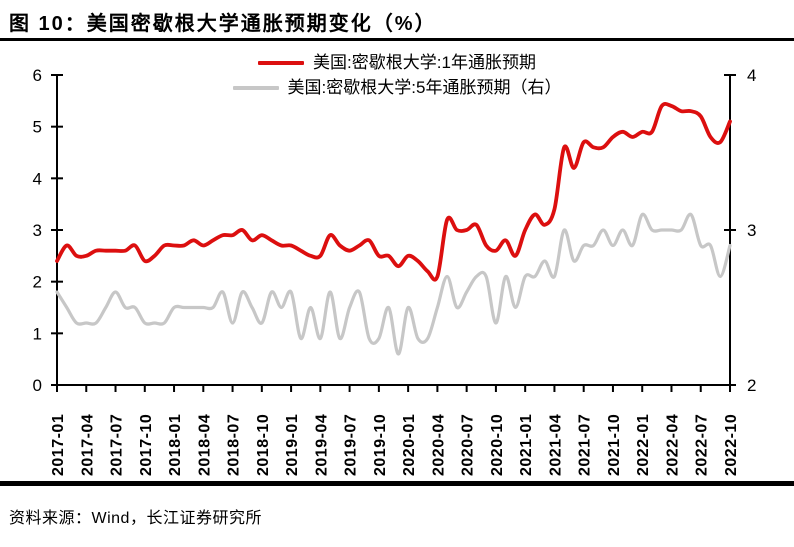 This screenshot has height=547, width=794. What do you see at coordinates (58, 445) in the screenshot?
I see `x-axis-tick-label: 2017-01` at bounding box center [58, 445].